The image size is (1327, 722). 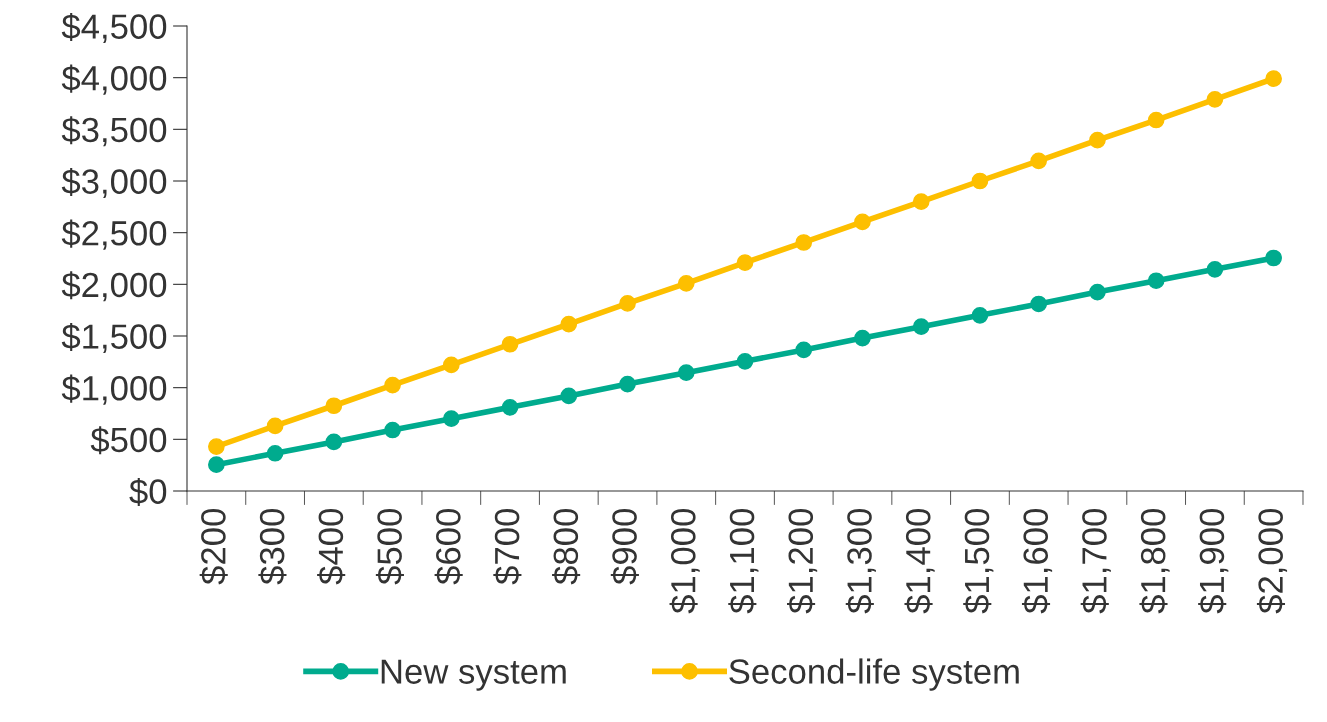 I want to click on x-tick-label: $400, so click(x=331, y=547).